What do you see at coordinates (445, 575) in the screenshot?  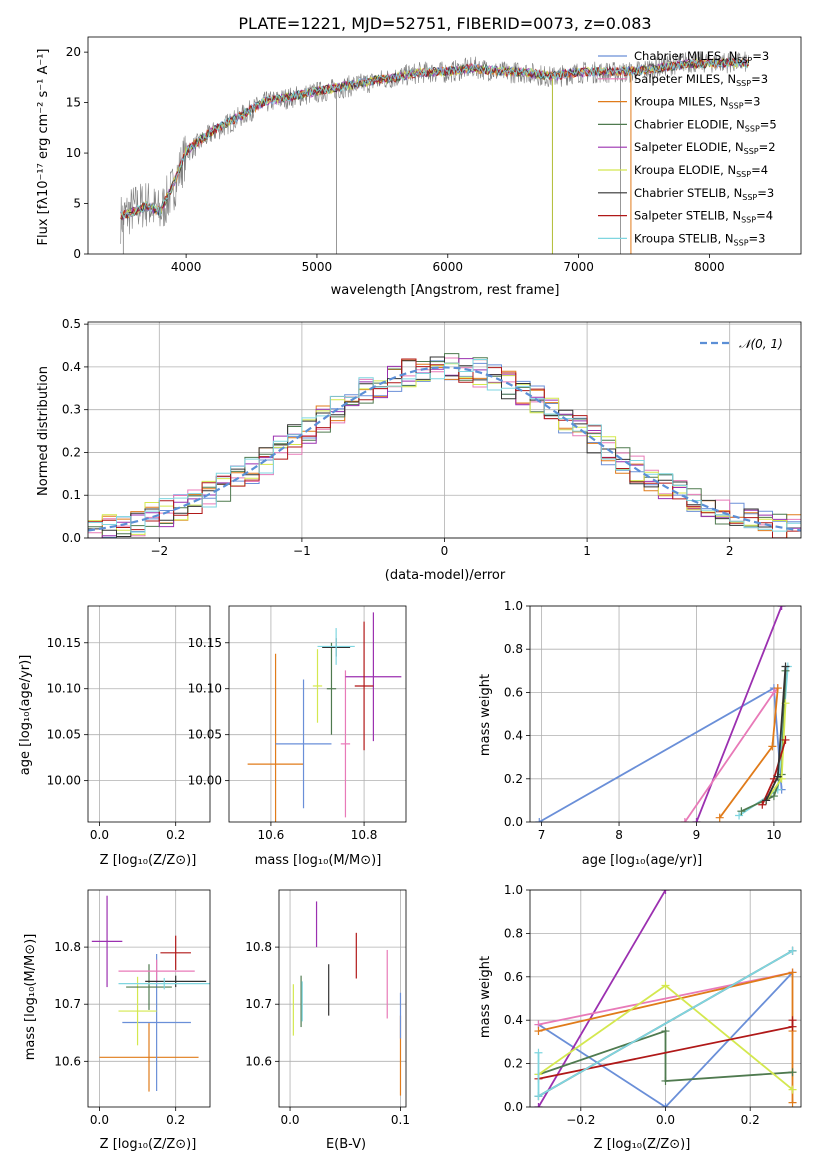 I see `residual-xlabel: (data-model)/error` at bounding box center [445, 575].